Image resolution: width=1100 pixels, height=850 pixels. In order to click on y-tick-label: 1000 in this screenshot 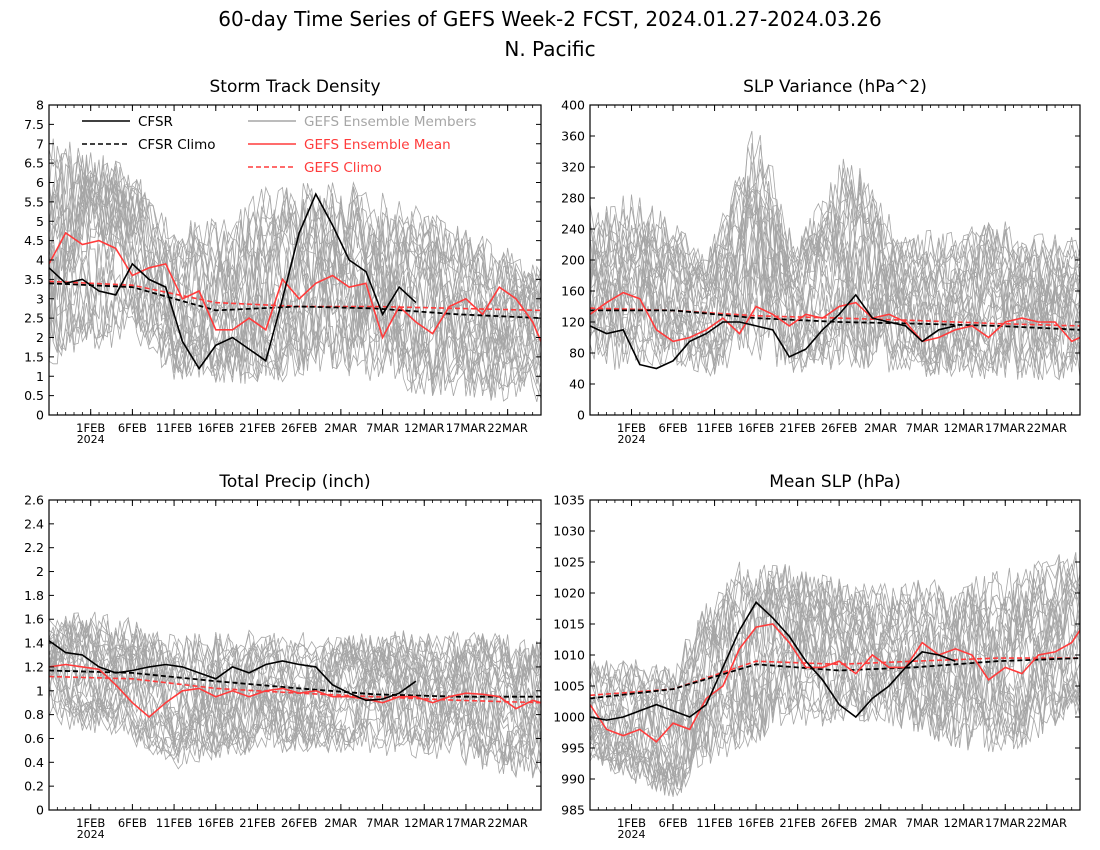, I will do `click(569, 717)`.